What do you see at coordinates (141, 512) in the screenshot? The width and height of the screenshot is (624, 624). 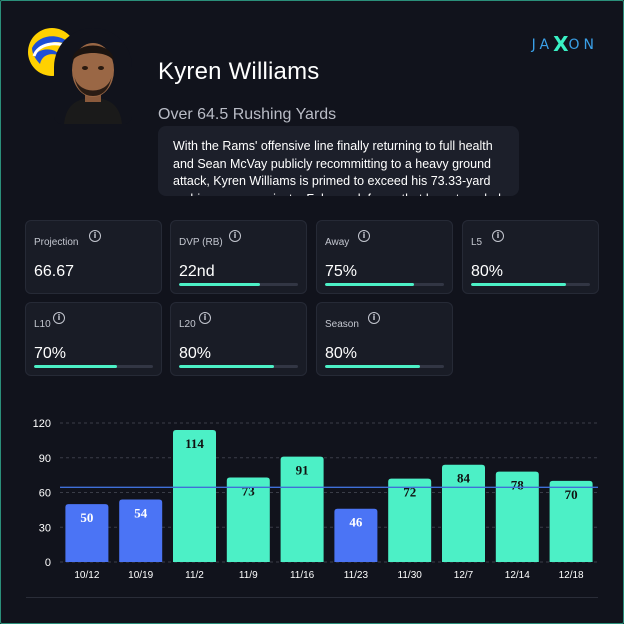 I see `bar-value-label: 54` at bounding box center [141, 512].